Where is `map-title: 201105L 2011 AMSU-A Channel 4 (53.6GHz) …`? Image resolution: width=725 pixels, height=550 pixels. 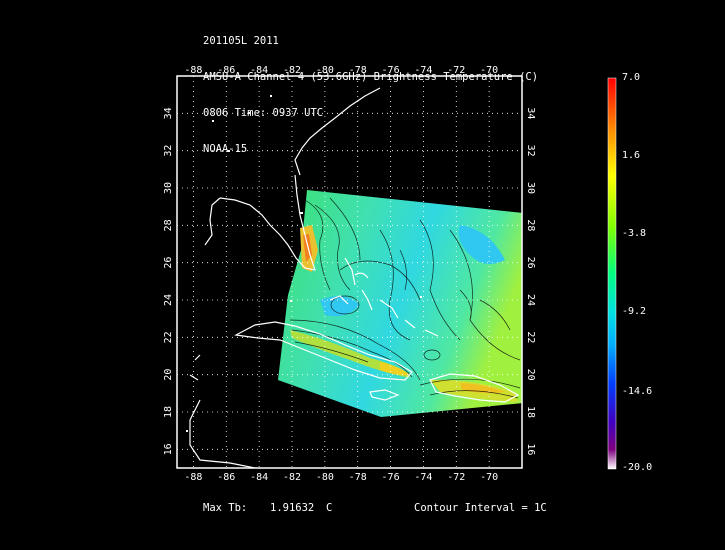 map-title: 201105L 2011 AMSU-A Channel 4 (53.6GHz) … is located at coordinates (370, 89).